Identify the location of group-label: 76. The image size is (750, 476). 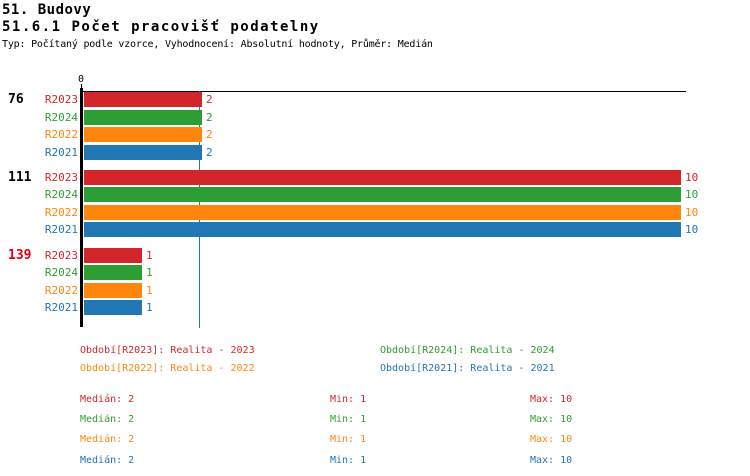
(16, 99).